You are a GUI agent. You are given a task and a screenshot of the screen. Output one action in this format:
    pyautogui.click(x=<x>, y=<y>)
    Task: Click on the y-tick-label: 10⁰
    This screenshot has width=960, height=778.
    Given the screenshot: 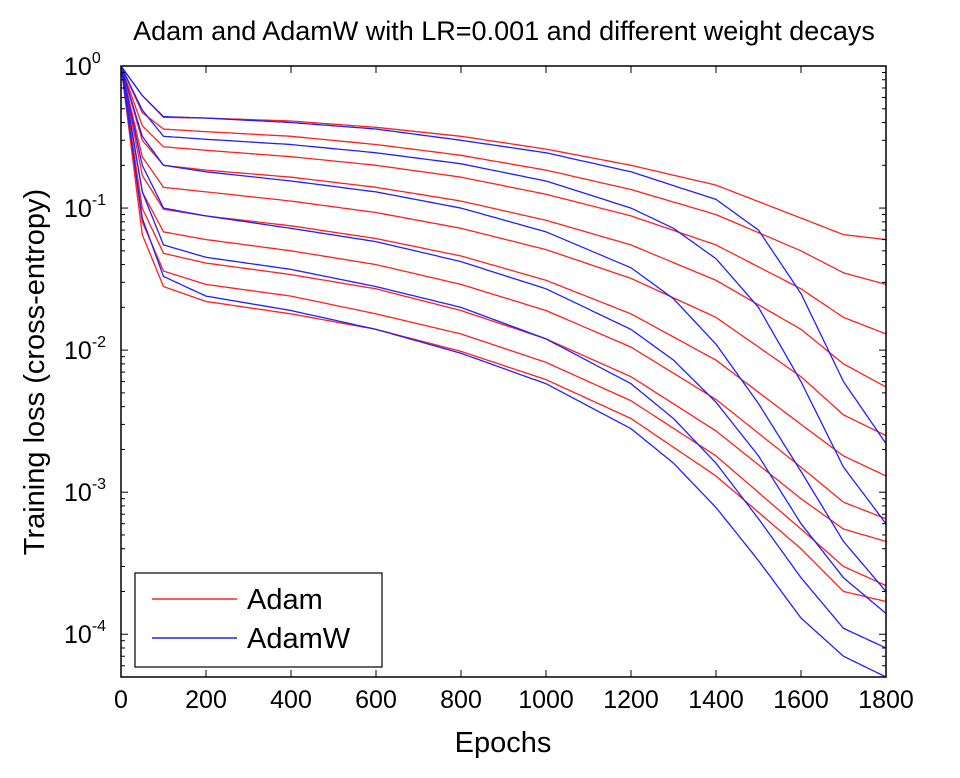 What is the action you would take?
    pyautogui.click(x=82, y=65)
    